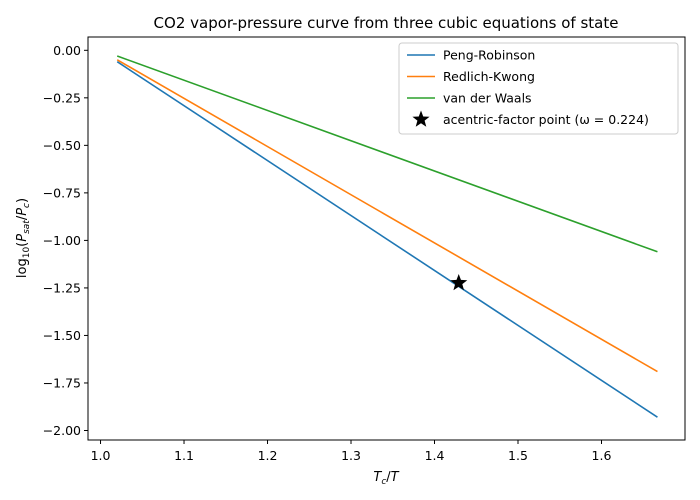 This screenshot has height=500, width=700. Describe the element at coordinates (489, 76) in the screenshot. I see `legend-label-1: Redlich-Kwong` at that location.